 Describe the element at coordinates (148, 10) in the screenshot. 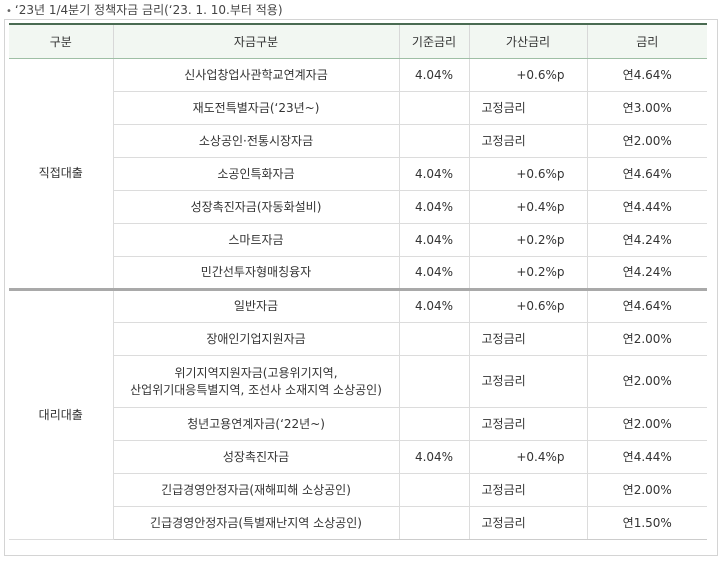

I see `caption-text: ‘23년 1/4분기 정책자금 금리(‘23. 1. 10.부터 적용)` at that location.